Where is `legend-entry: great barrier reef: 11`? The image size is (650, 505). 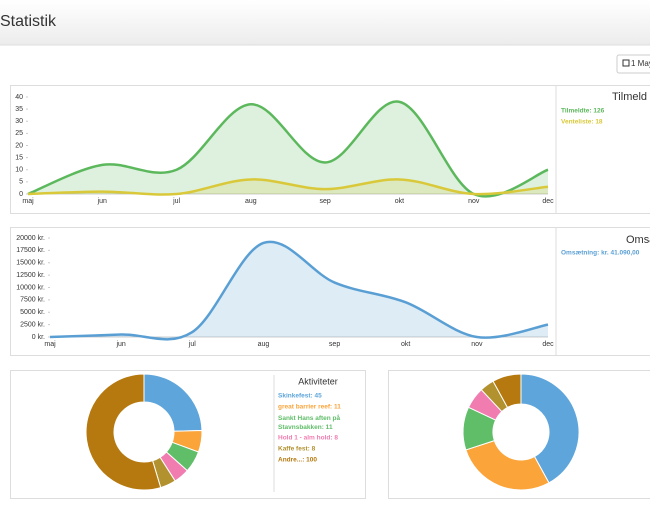 legend-entry: great barrier reef: 11 is located at coordinates (309, 407).